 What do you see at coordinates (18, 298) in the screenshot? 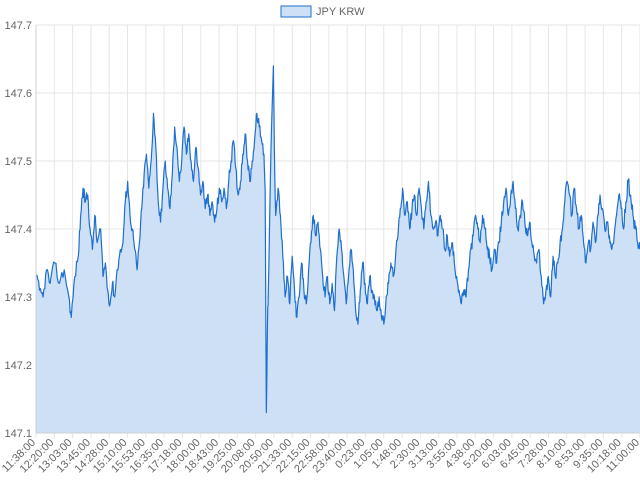
I see `y-tick-label: 147.3` at bounding box center [18, 298].